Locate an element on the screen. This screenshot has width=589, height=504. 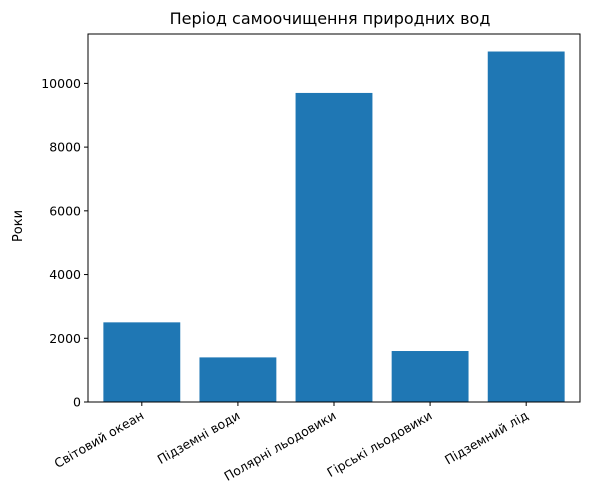
y-tick-label: 6000 is located at coordinates (65, 210).